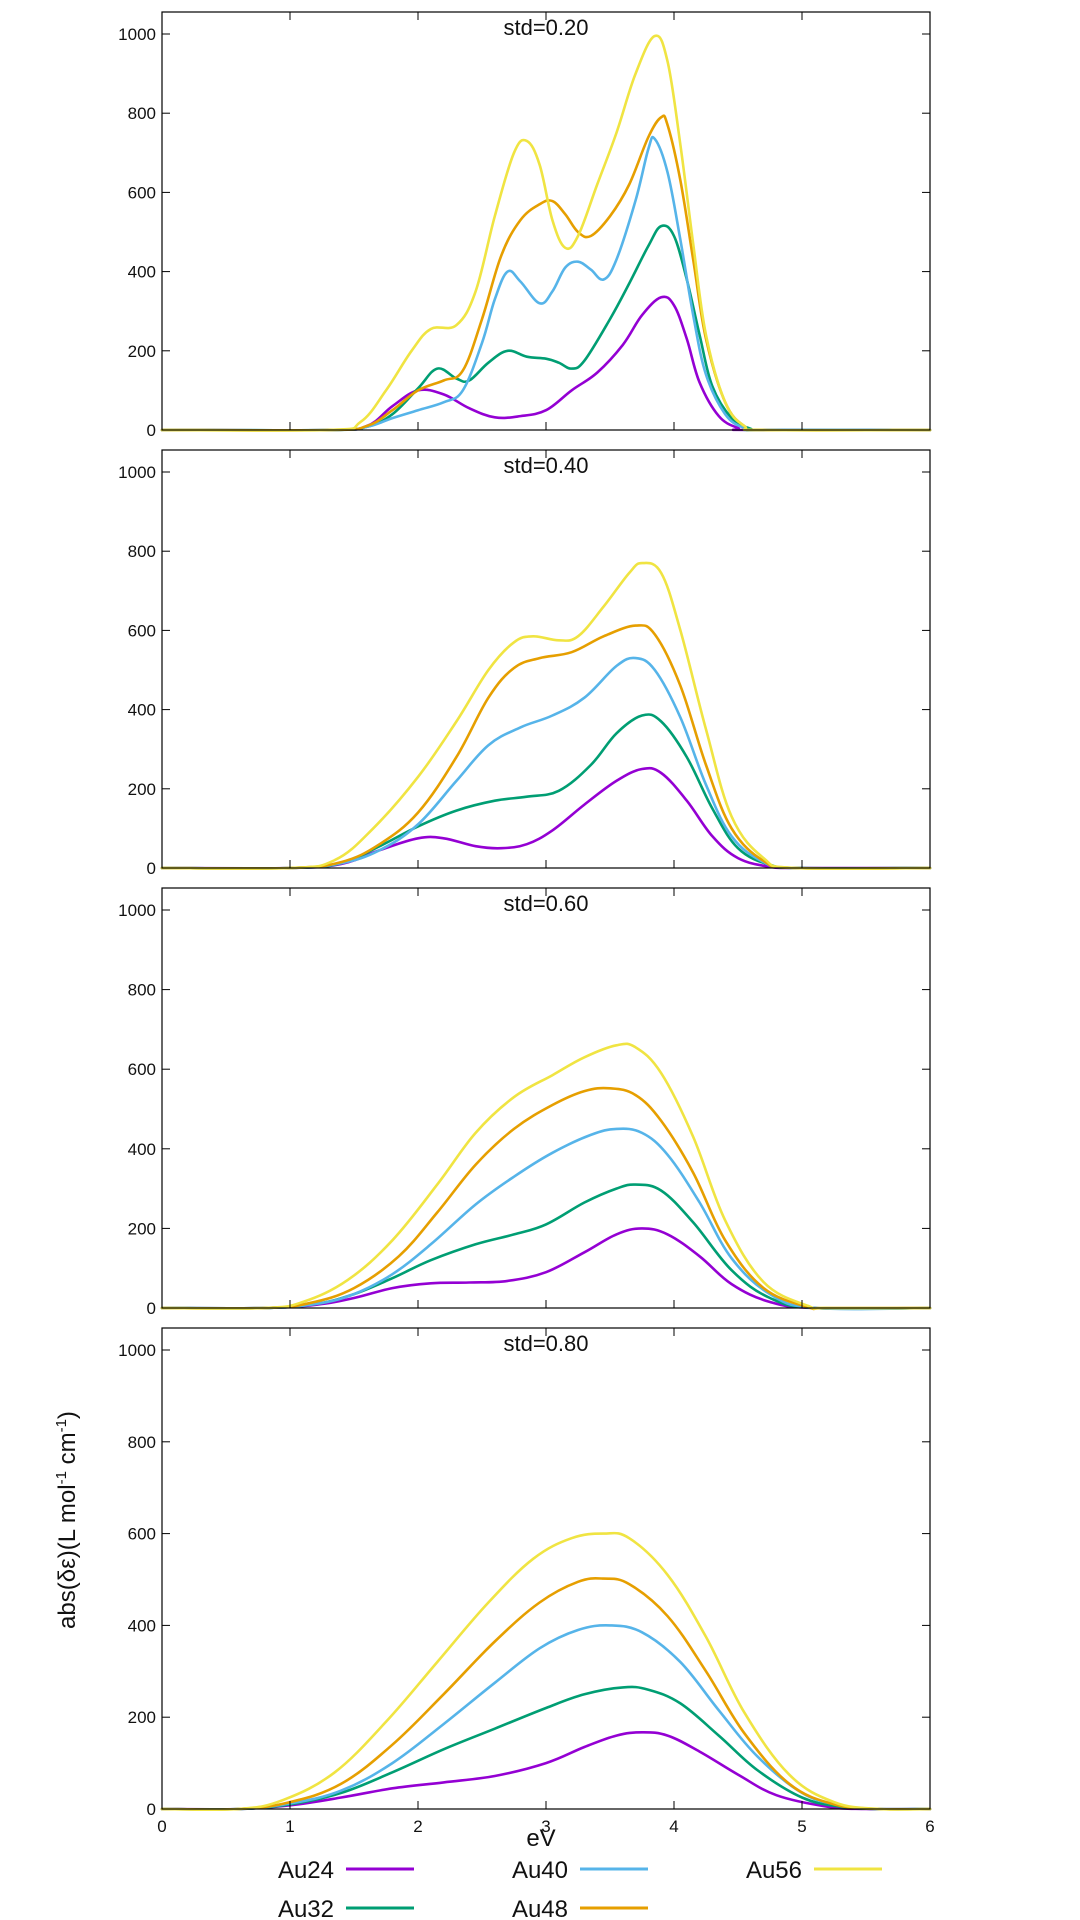 This screenshot has width=1080, height=1920. I want to click on y-axis-label-main: abs(δε)(L mol, so click(67, 1556).